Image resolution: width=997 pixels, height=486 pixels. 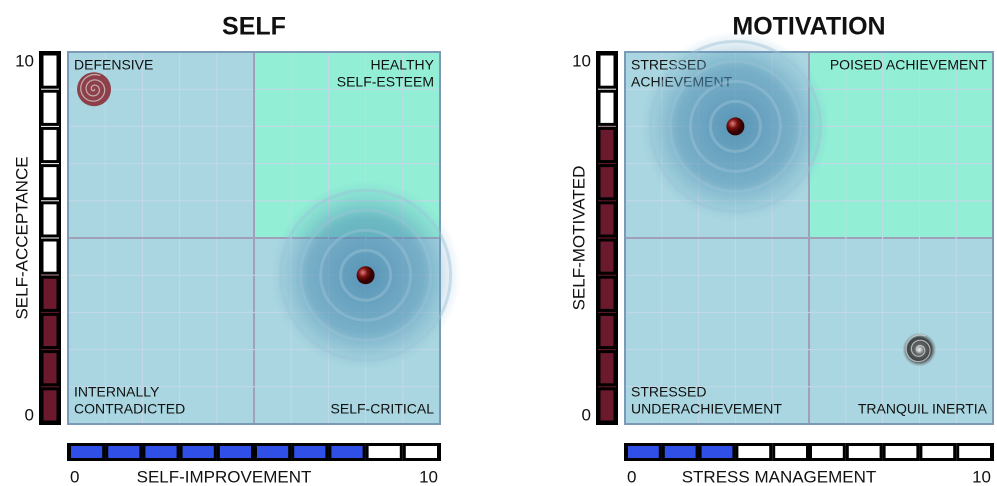 What do you see at coordinates (21, 237) in the screenshot?
I see `y-axis-label: SELF-ACCEPTANCE` at bounding box center [21, 237].